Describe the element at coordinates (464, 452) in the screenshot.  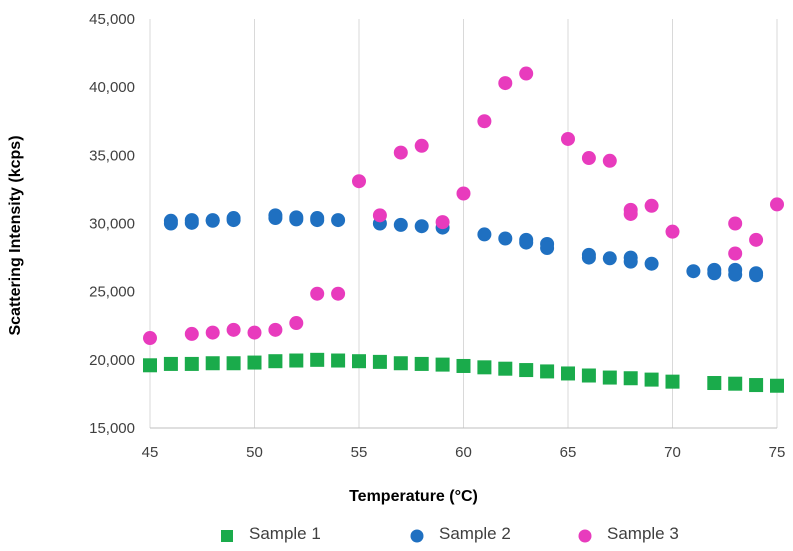
I see `x-tick-labels: 45 50 55 60 65 70 75` at that location.